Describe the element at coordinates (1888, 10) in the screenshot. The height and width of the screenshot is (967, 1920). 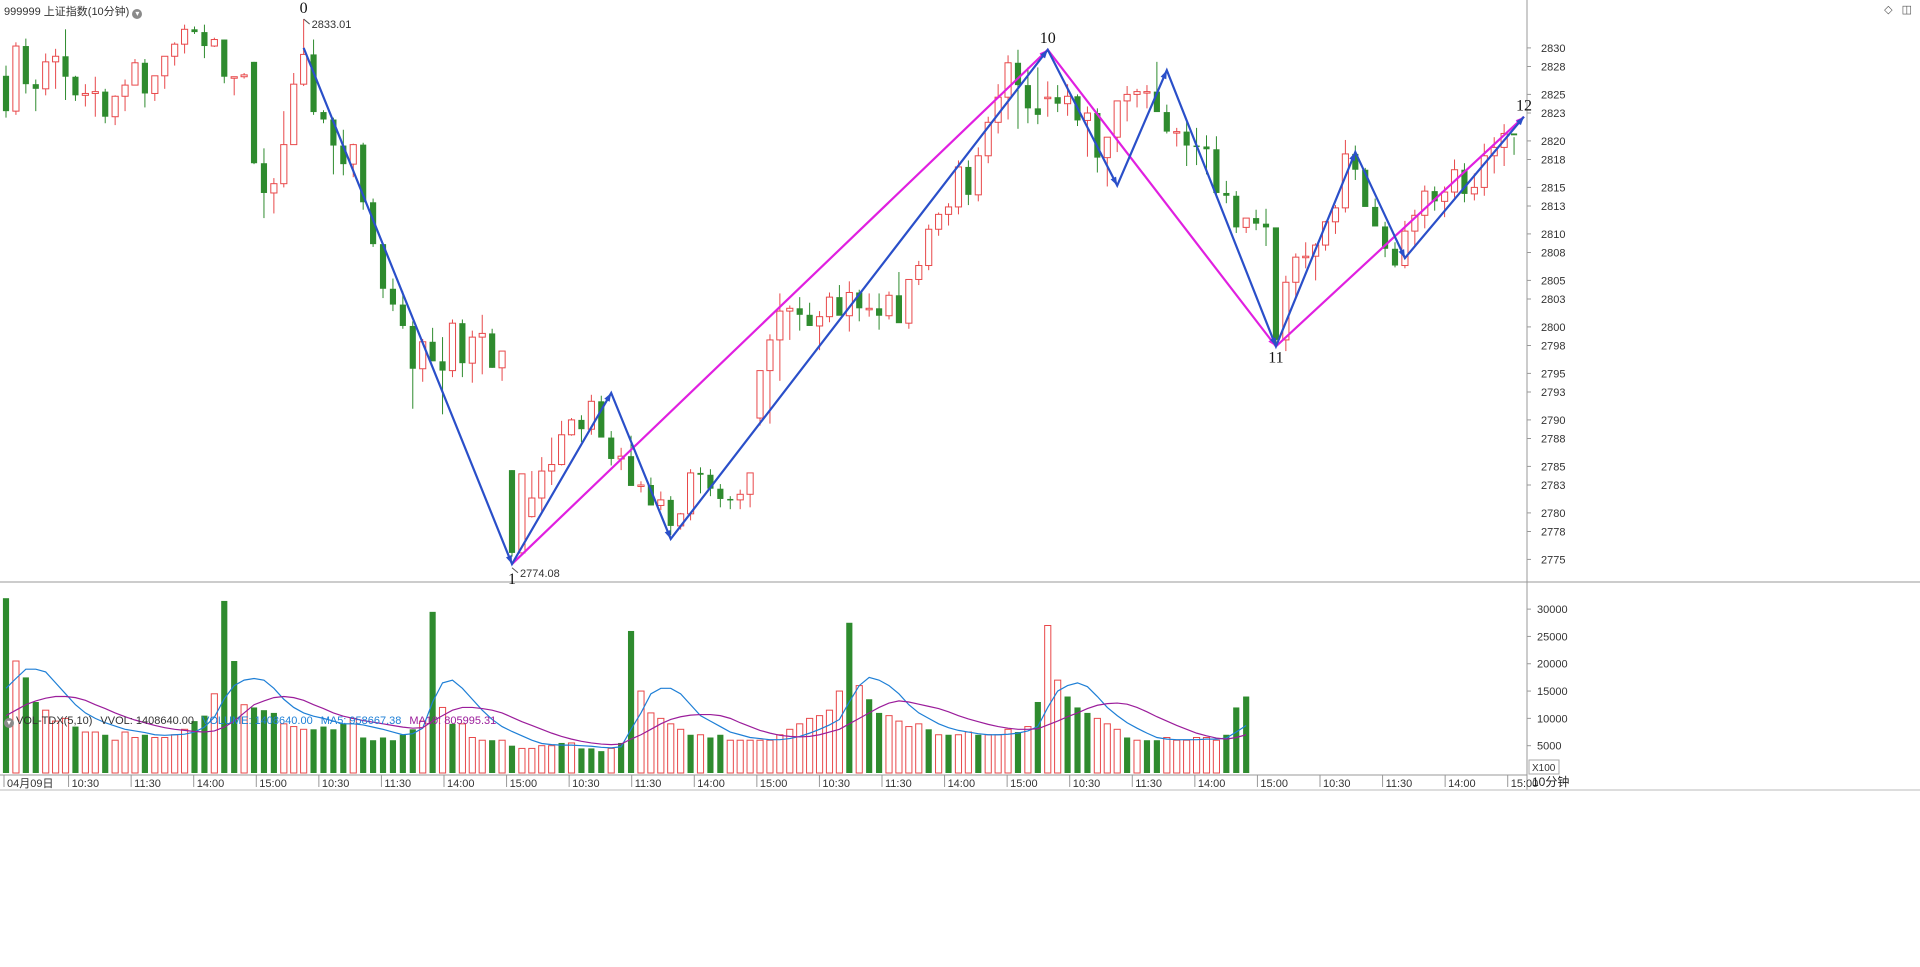
I see `diamond-icon: ◇` at that location.